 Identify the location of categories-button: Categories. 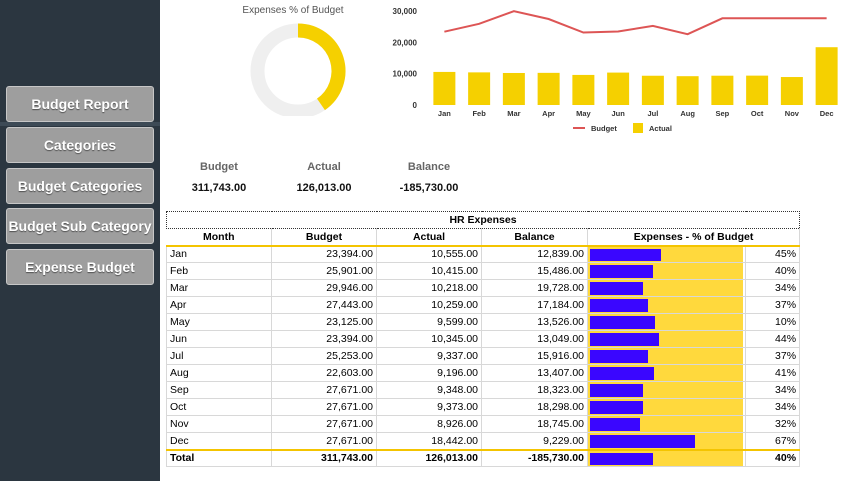
(80, 145).